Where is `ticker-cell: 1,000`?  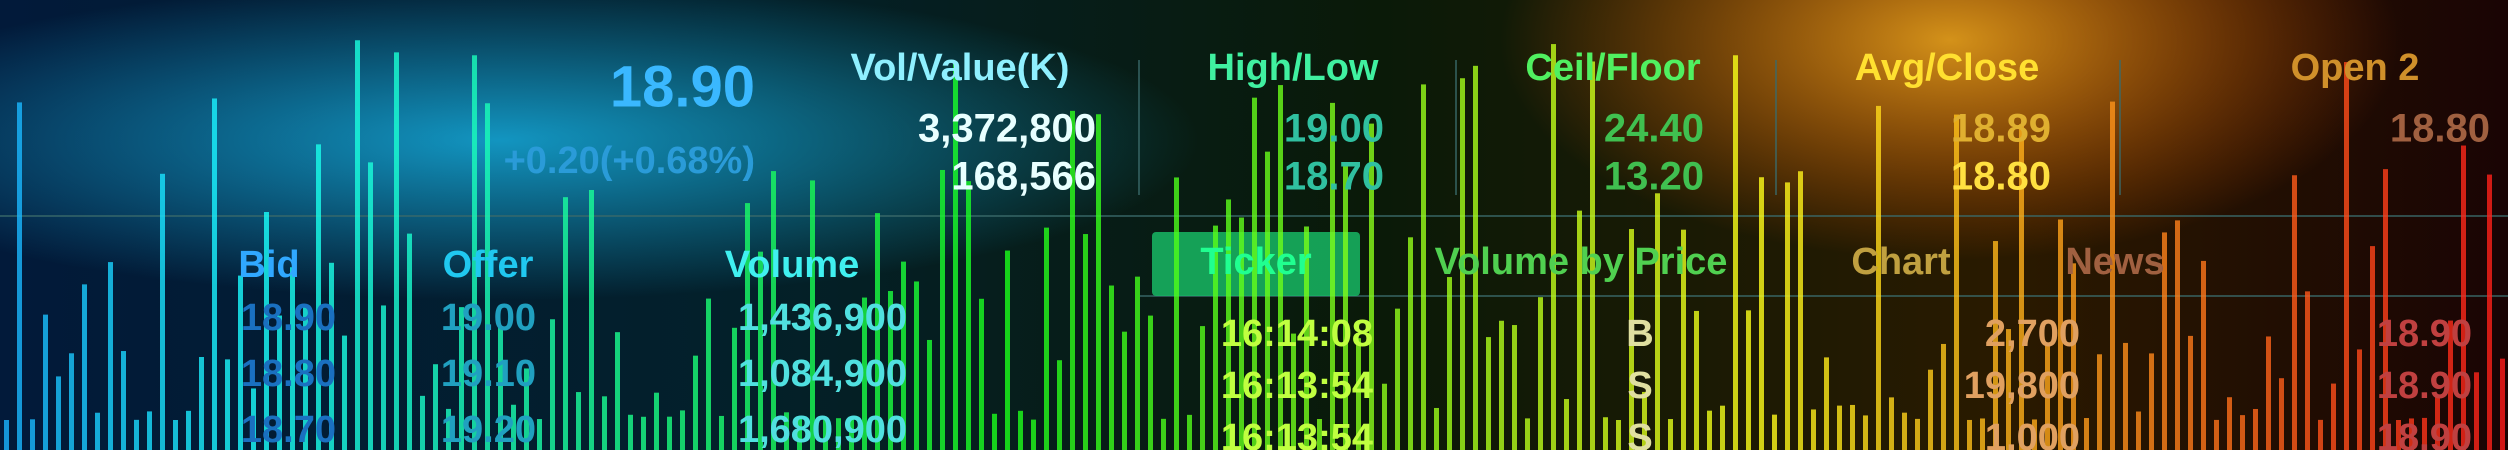
ticker-cell: 1,000 is located at coordinates (2032, 433).